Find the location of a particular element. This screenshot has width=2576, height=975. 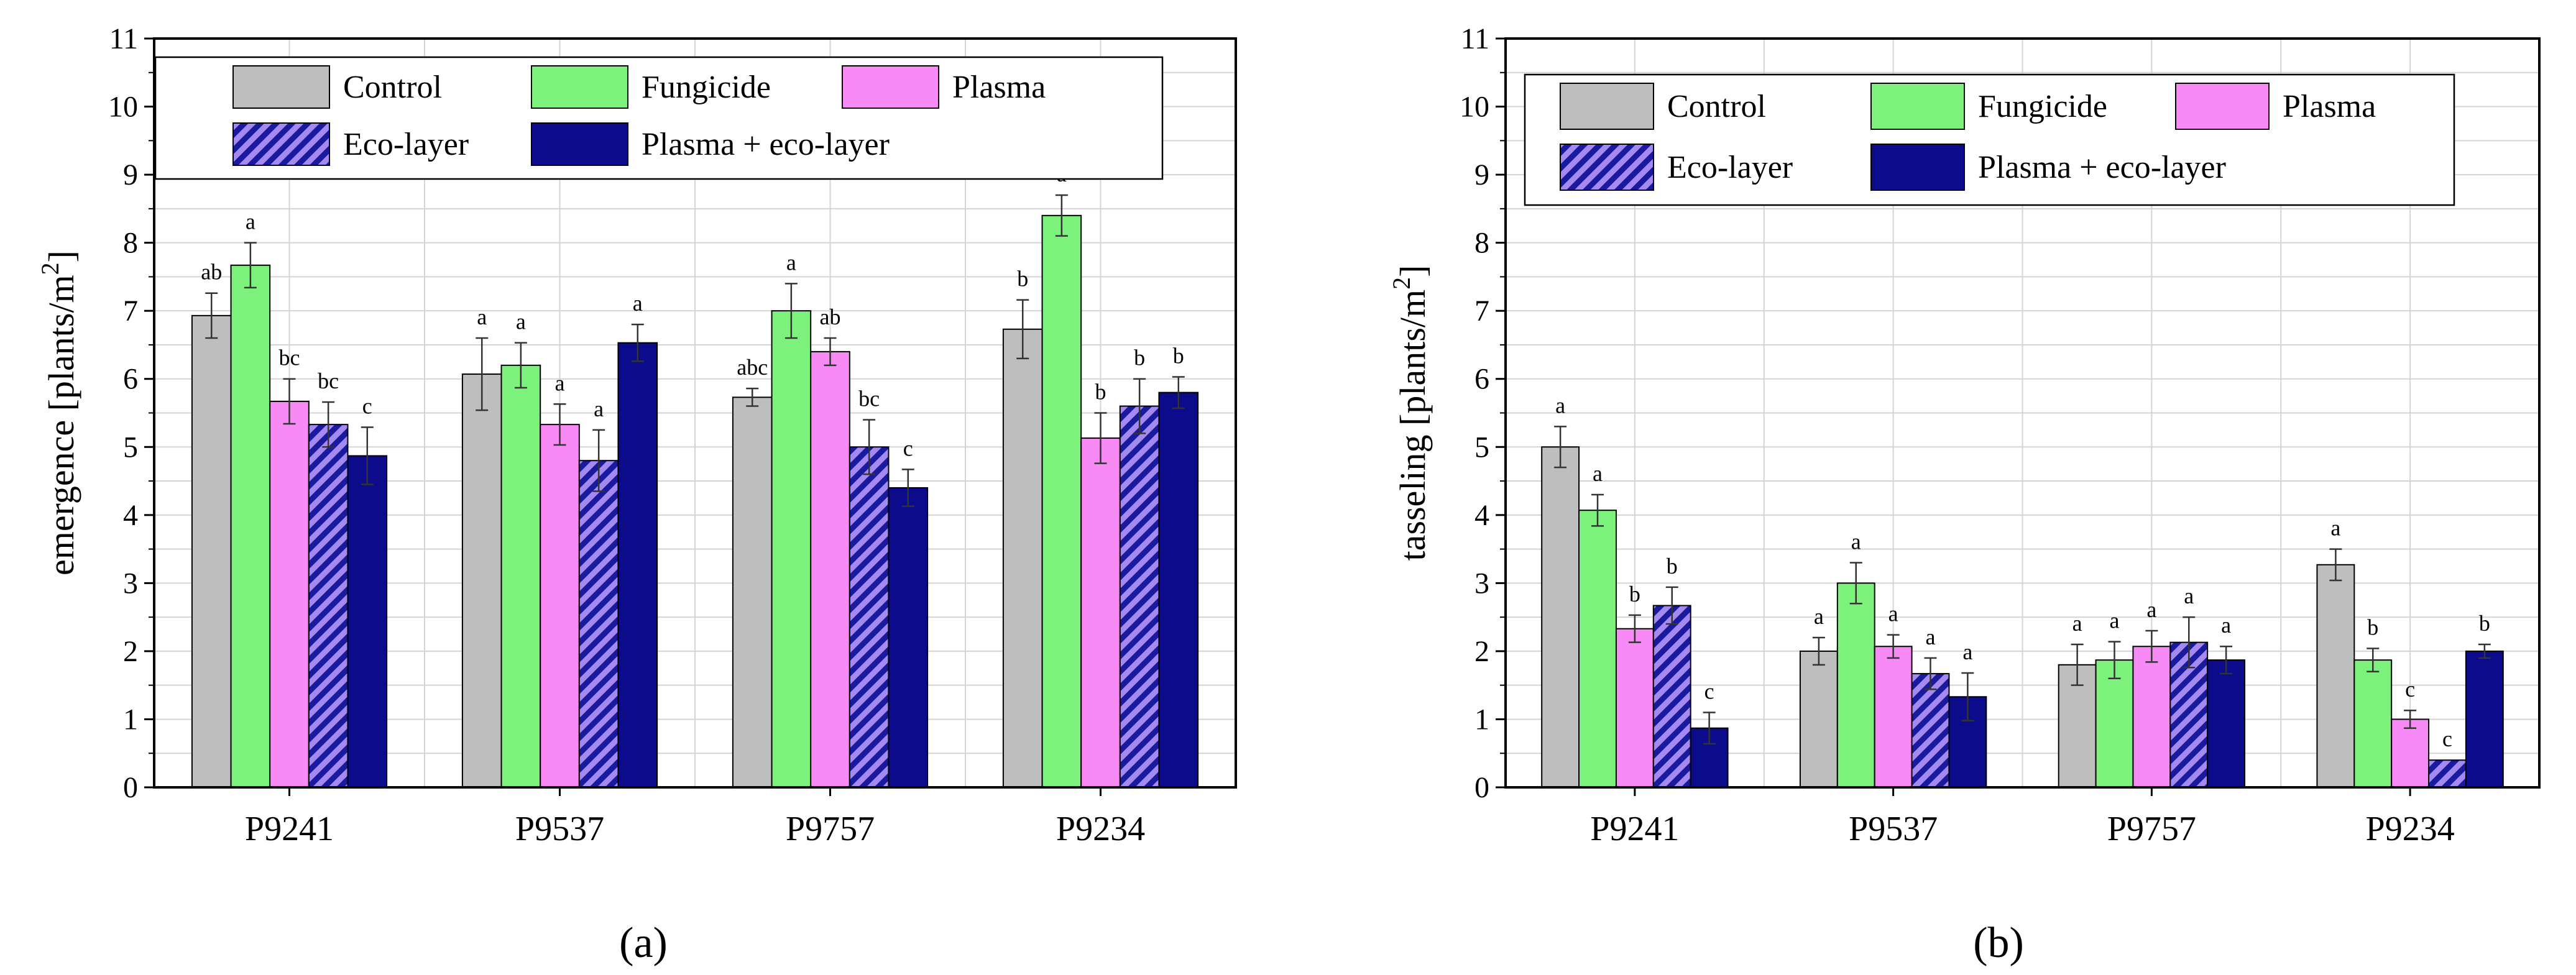

legend-swatch-plasma-eco-layer is located at coordinates (1917, 168).